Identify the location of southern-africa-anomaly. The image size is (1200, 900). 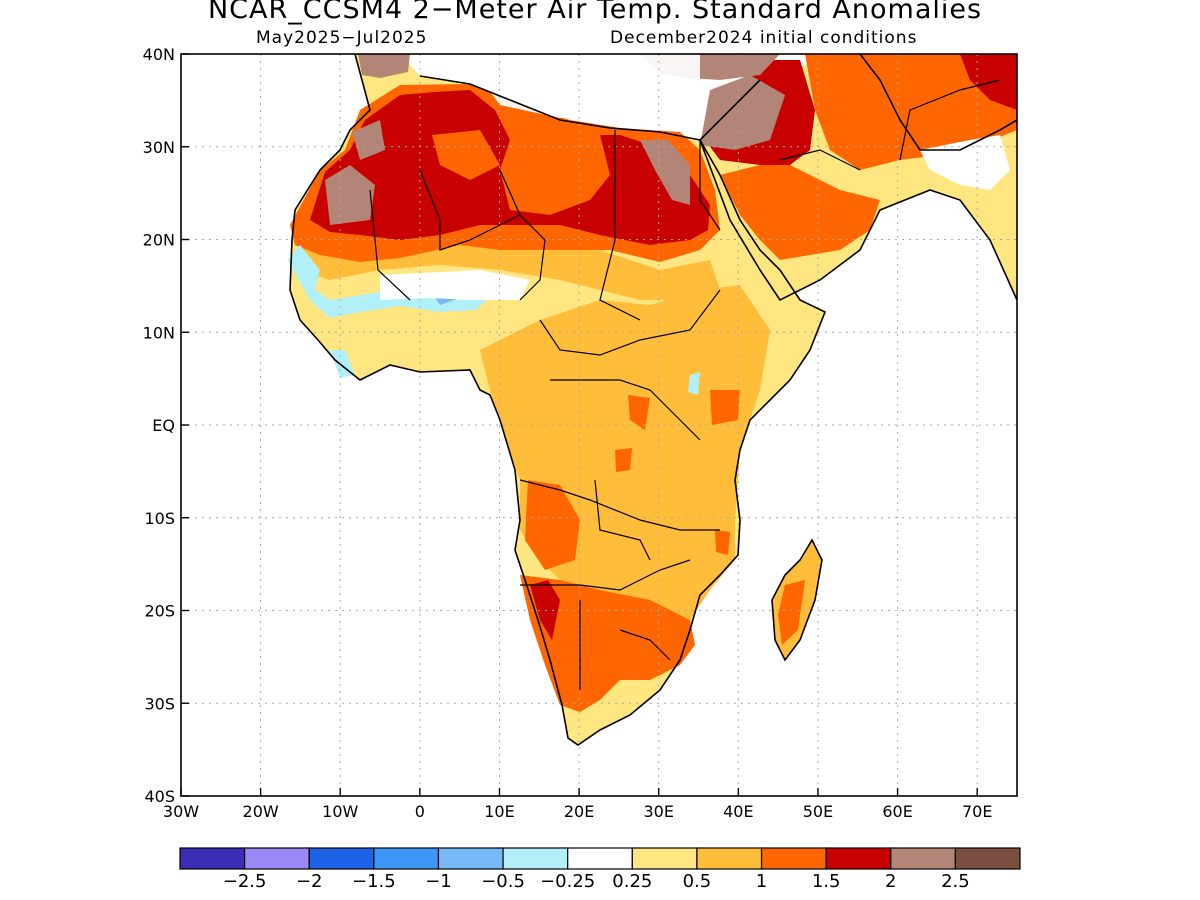
(607, 643).